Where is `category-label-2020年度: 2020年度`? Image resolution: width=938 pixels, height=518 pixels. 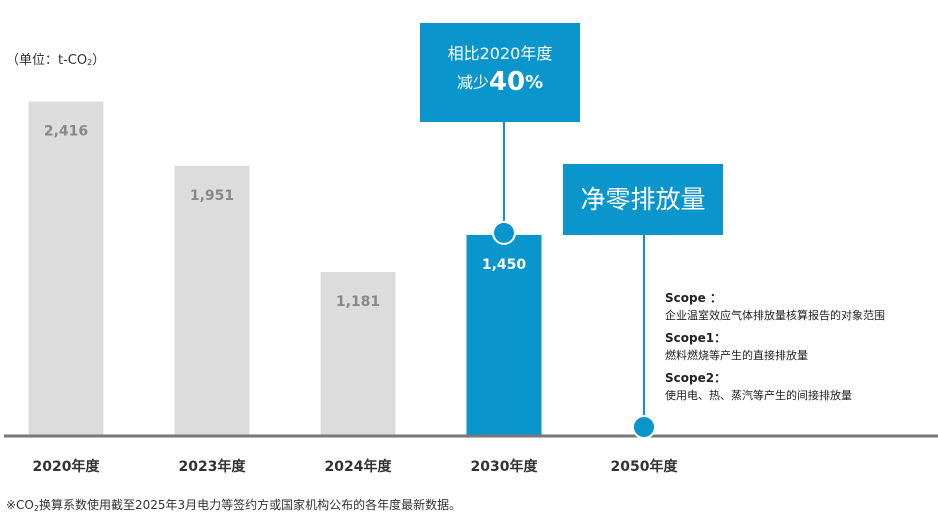 category-label-2020年度: 2020年度 is located at coordinates (67, 466).